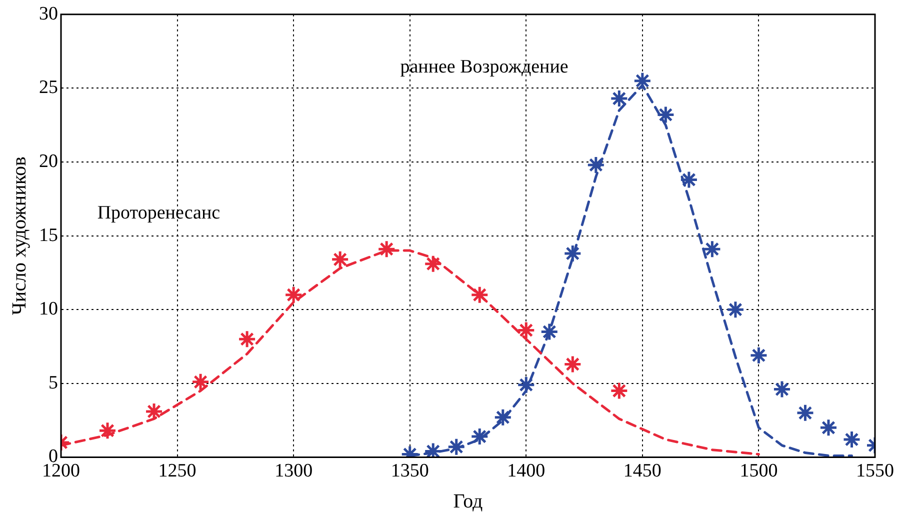 Image resolution: width=897 pixels, height=520 pixels. I want to click on y-tick-label: 15, so click(48, 235).